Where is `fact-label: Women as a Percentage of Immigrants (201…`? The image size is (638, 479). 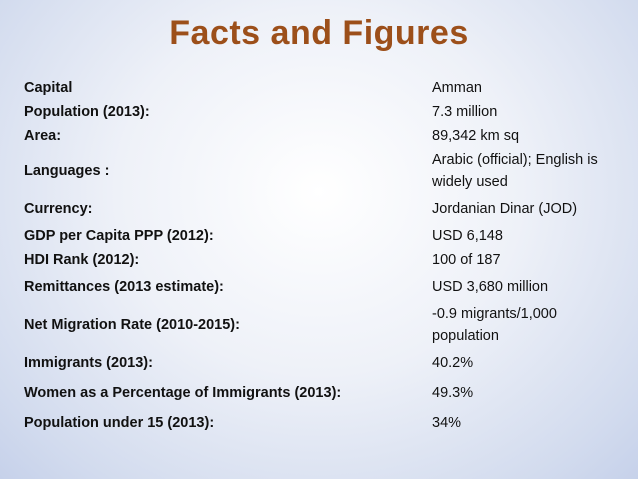 fact-label: Women as a Percentage of Immigrants (201… is located at coordinates (183, 393).